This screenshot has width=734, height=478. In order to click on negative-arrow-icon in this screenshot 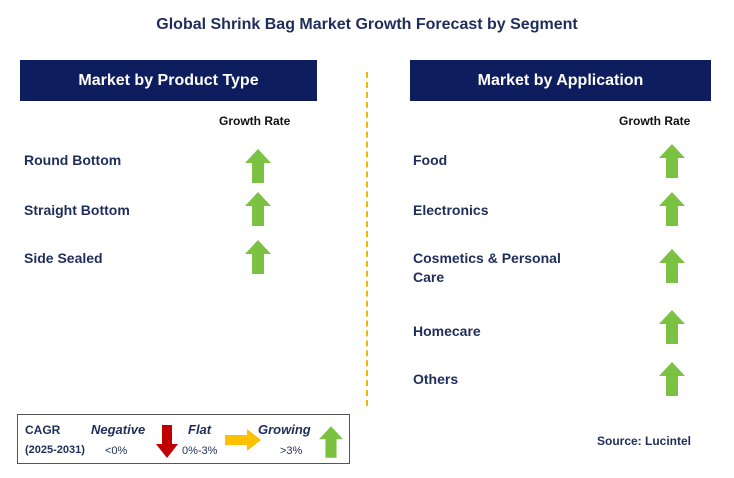, I will do `click(167, 441)`.